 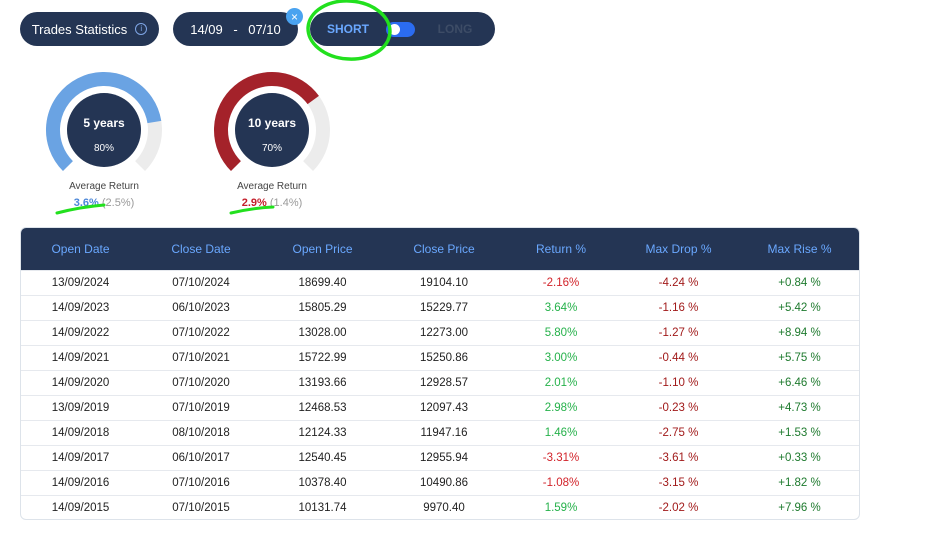 I want to click on average-return-secondary: (2.5%), so click(x=118, y=203).